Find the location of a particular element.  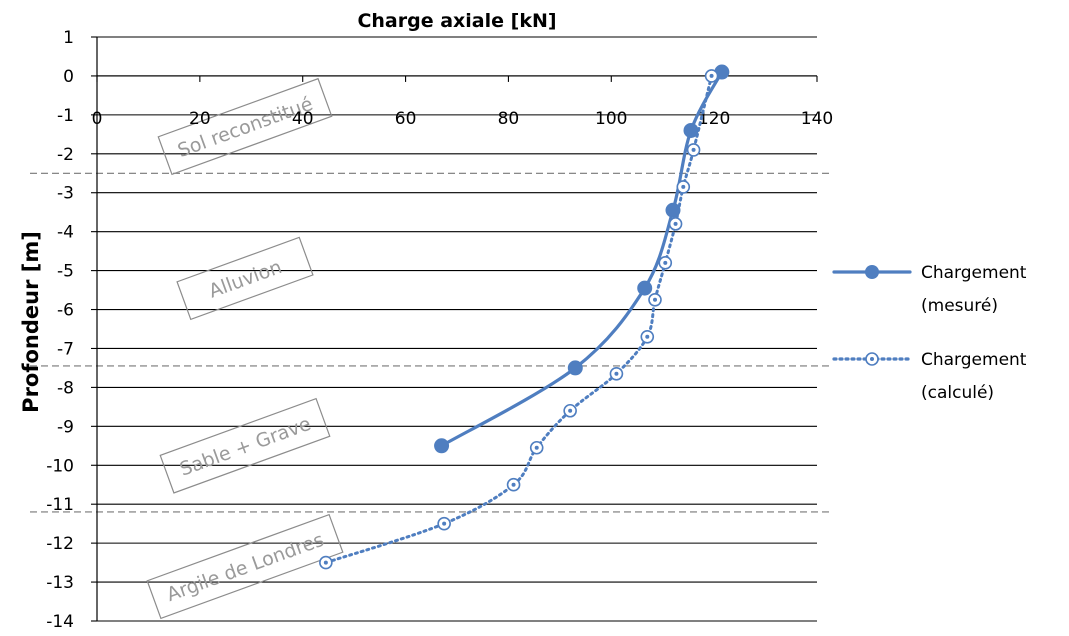

y-tick-label: -9 is located at coordinates (65, 427).